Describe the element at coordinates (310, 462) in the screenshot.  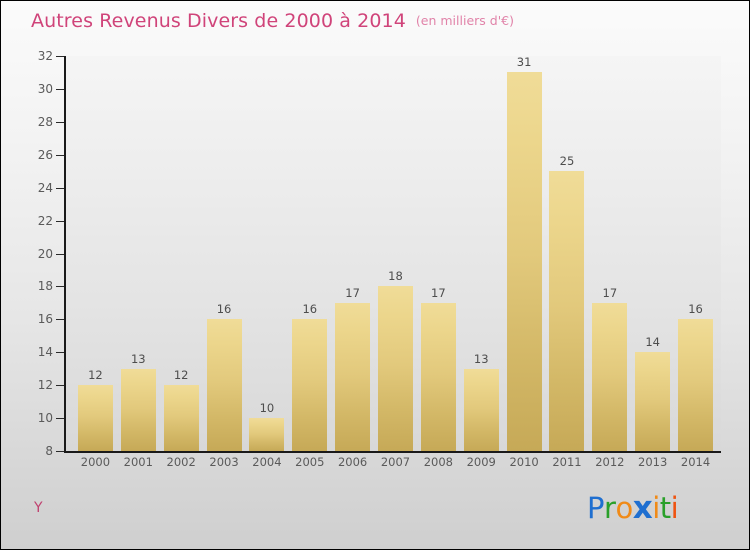
I see `x-tick-label: 2005` at that location.